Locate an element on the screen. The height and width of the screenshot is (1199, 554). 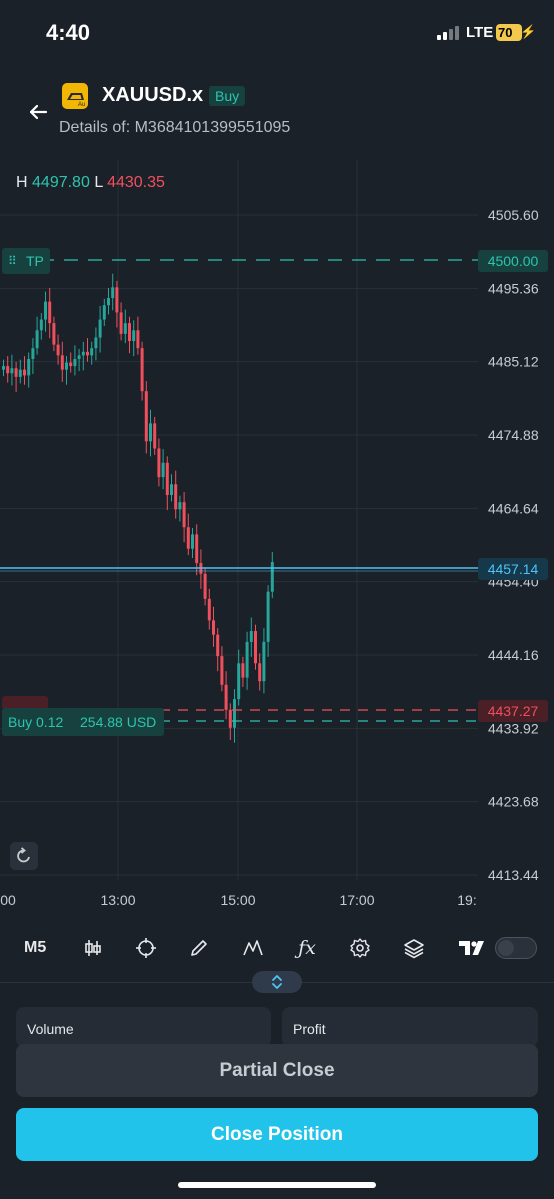
price-axis-label: 4433.92 is located at coordinates (513, 728).